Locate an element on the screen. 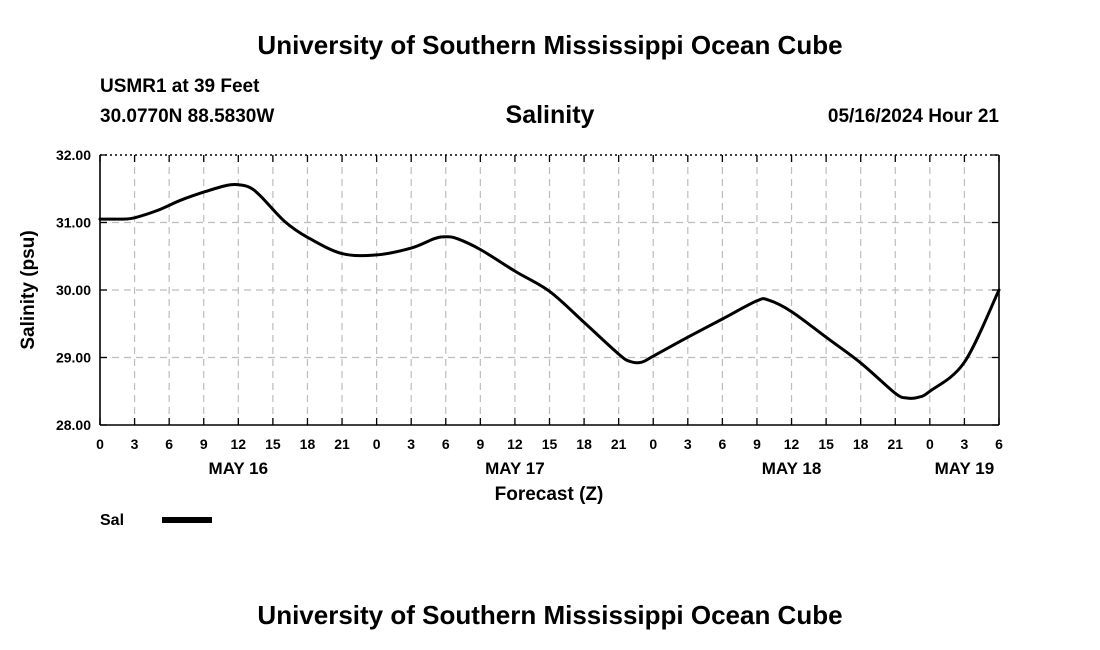 Image resolution: width=1100 pixels, height=650 pixels. y-tick-label: 29.00 is located at coordinates (73, 358).